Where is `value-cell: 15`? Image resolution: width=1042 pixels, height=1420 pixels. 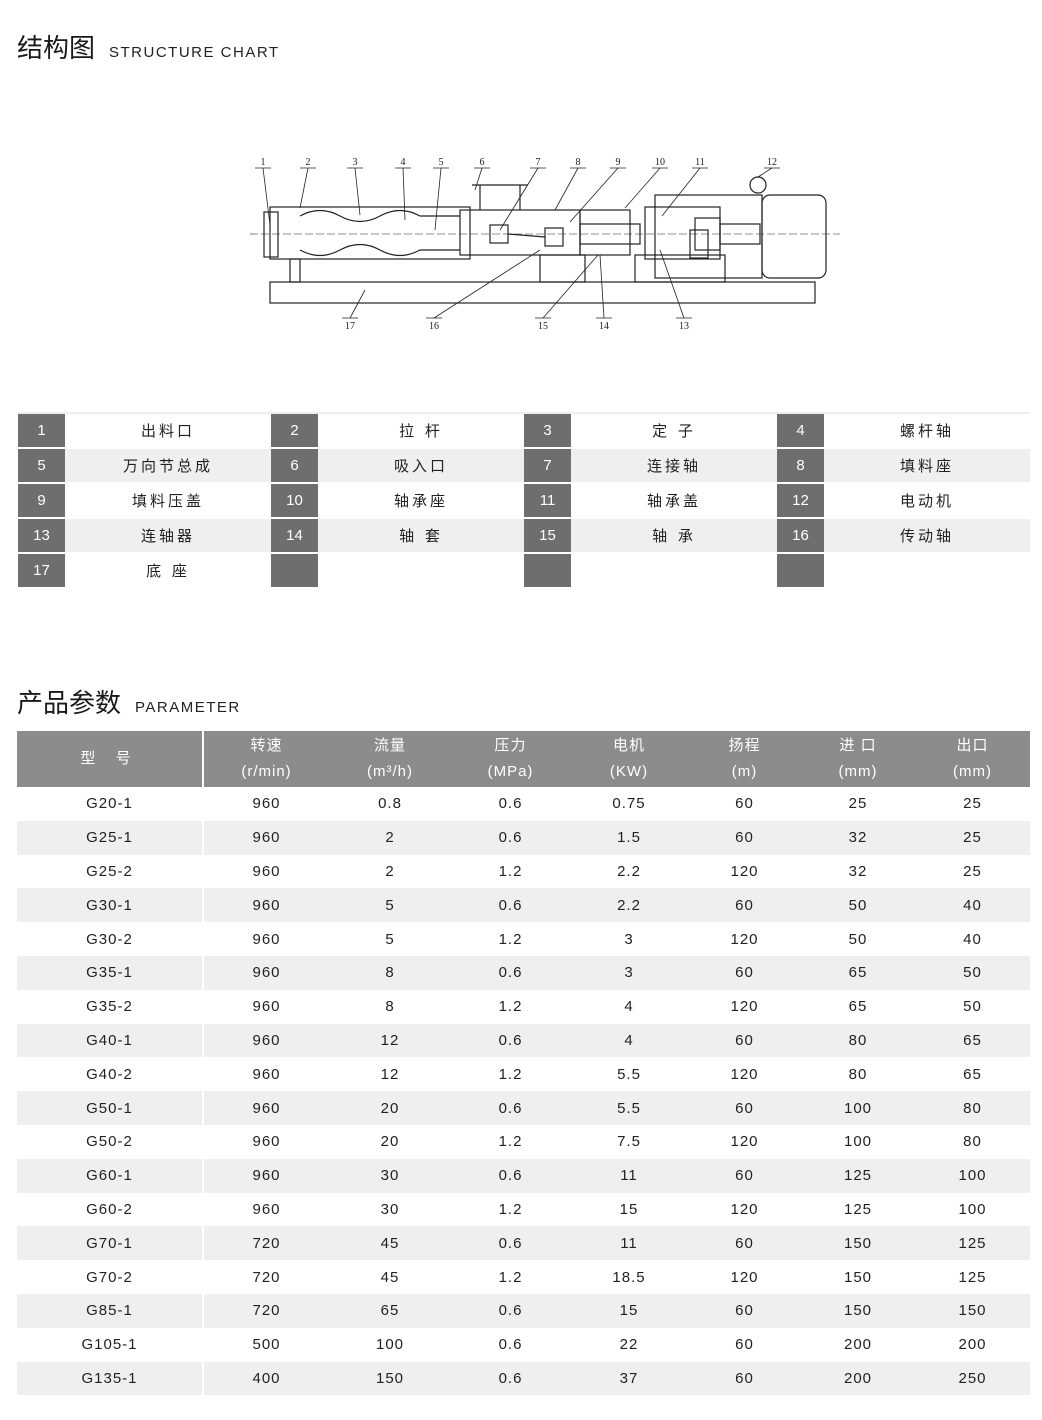
value-cell: 15 is located at coordinates (629, 1209).